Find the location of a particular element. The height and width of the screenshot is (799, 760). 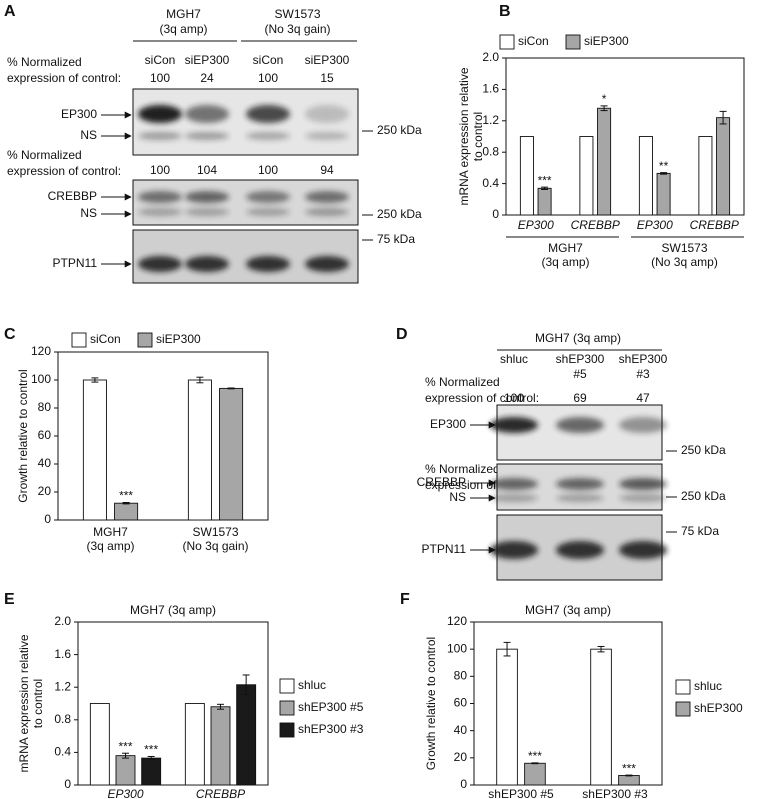

normalized-value: 15 is located at coordinates (327, 78).